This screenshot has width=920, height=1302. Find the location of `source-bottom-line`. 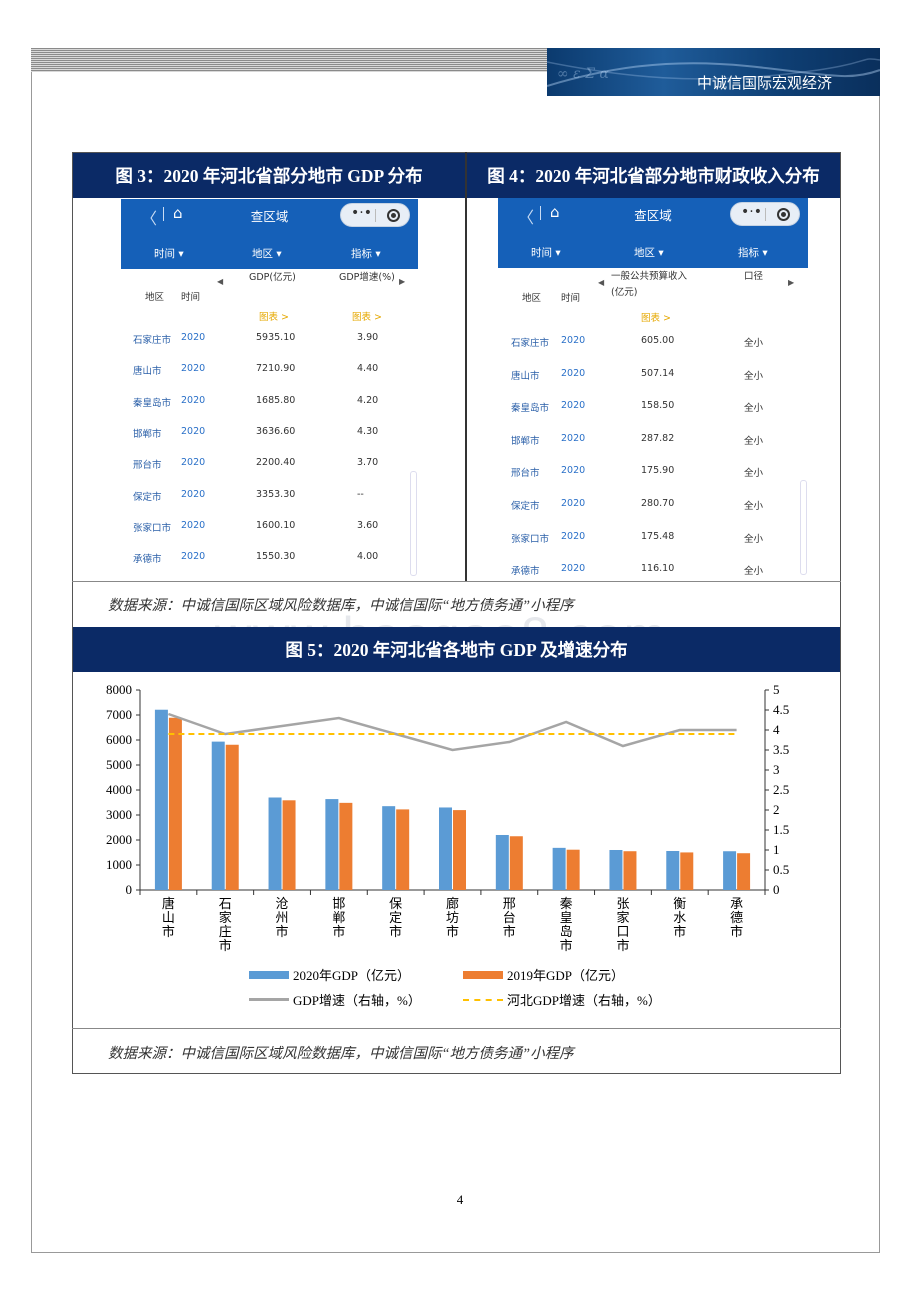

source-bottom-line is located at coordinates (456, 1028).